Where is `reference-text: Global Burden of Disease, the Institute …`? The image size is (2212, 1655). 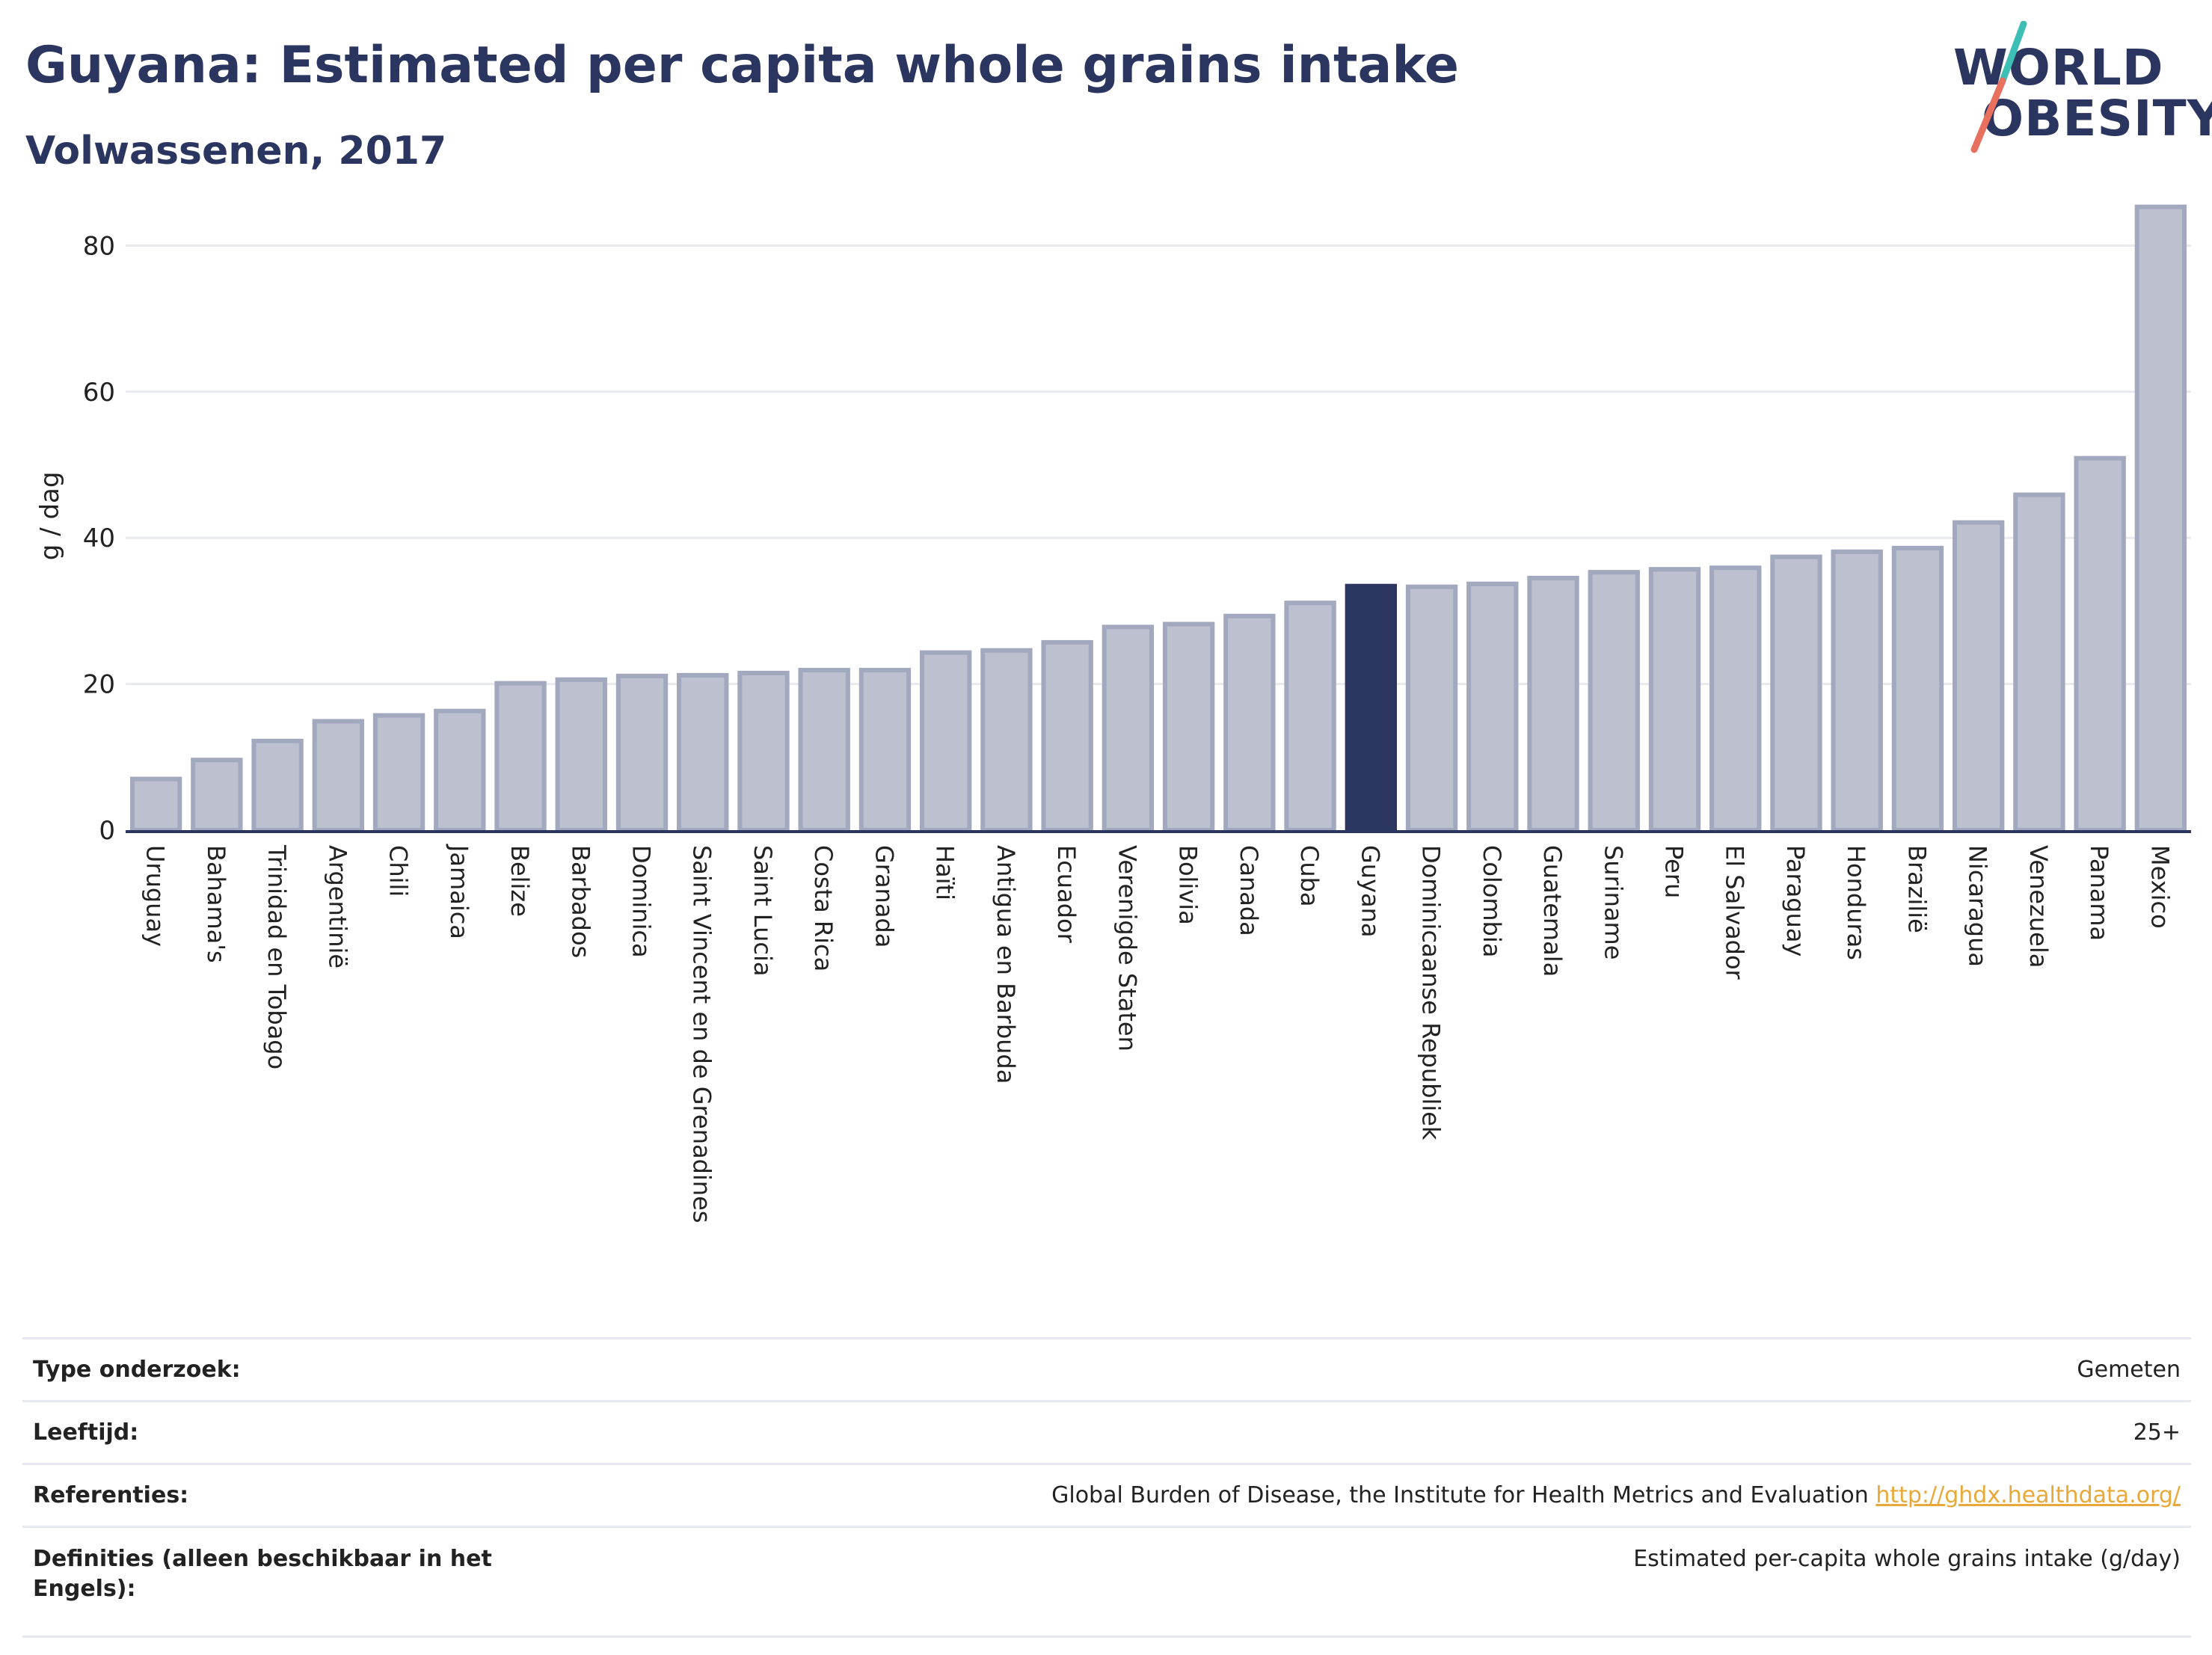
reference-text: Global Burden of Disease, the Institute … is located at coordinates (1460, 1495).